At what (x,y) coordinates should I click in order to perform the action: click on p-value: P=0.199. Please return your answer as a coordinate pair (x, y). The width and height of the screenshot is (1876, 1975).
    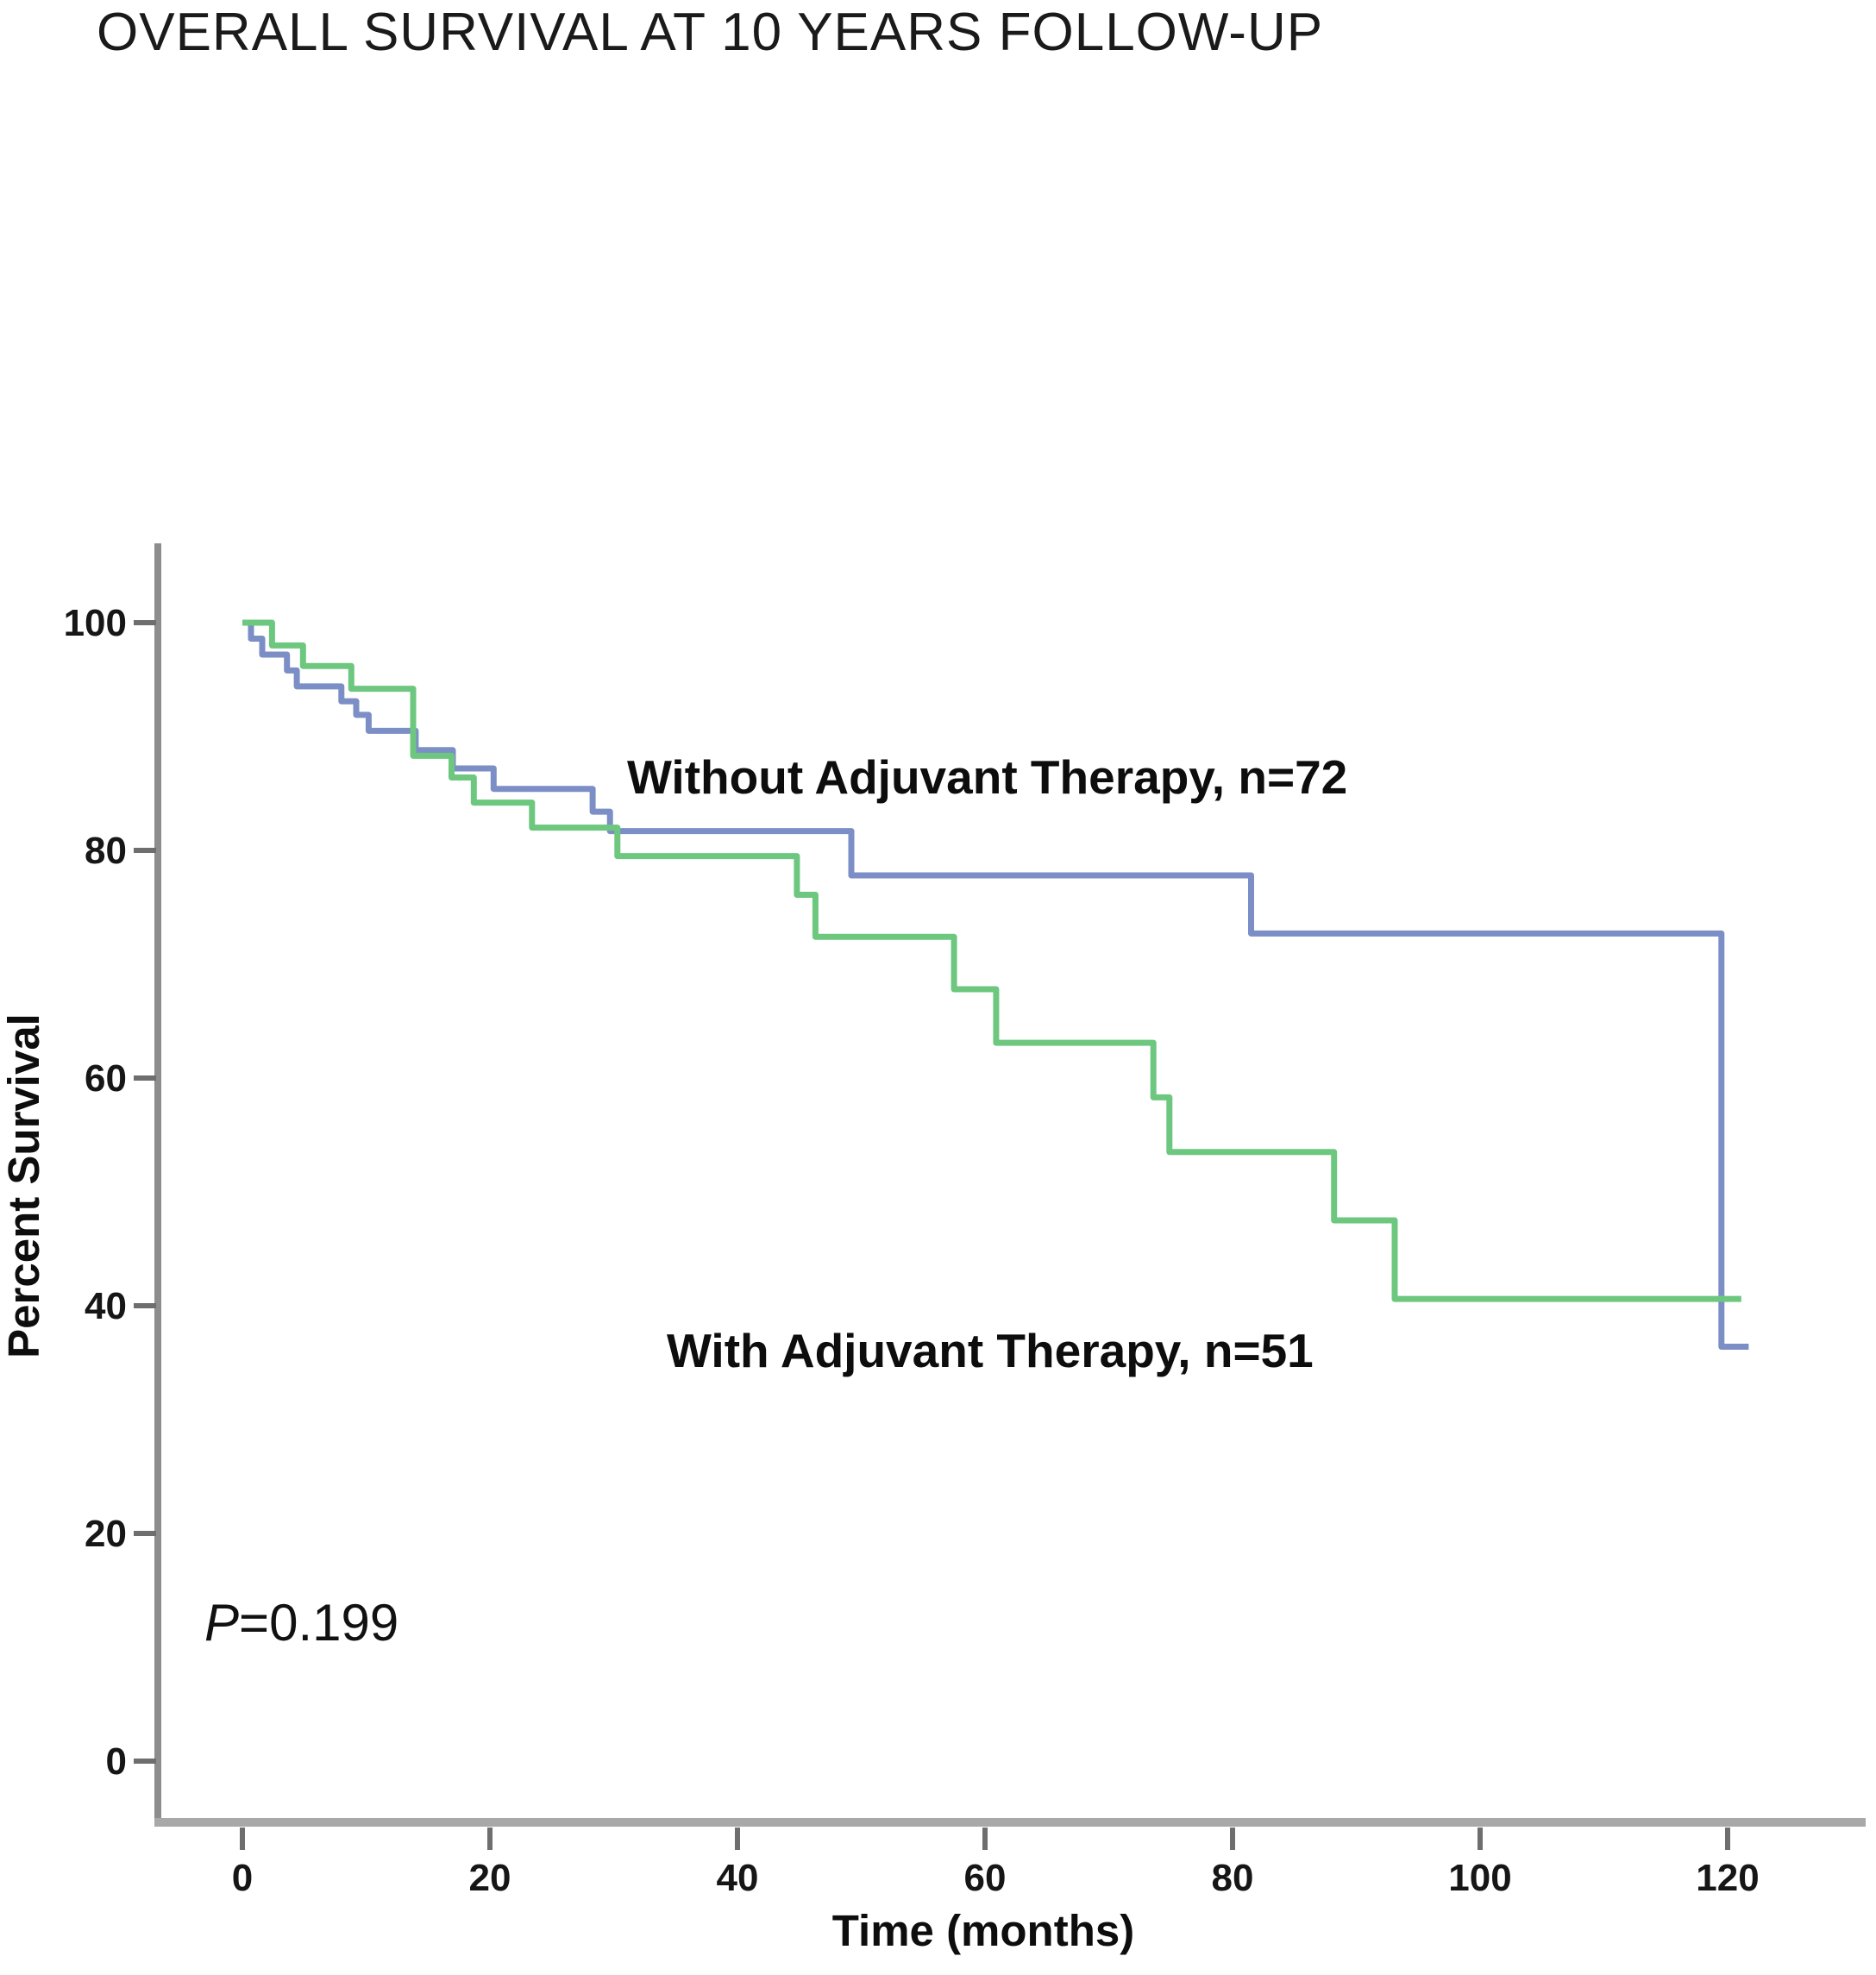
    Looking at the image, I should click on (301, 1623).